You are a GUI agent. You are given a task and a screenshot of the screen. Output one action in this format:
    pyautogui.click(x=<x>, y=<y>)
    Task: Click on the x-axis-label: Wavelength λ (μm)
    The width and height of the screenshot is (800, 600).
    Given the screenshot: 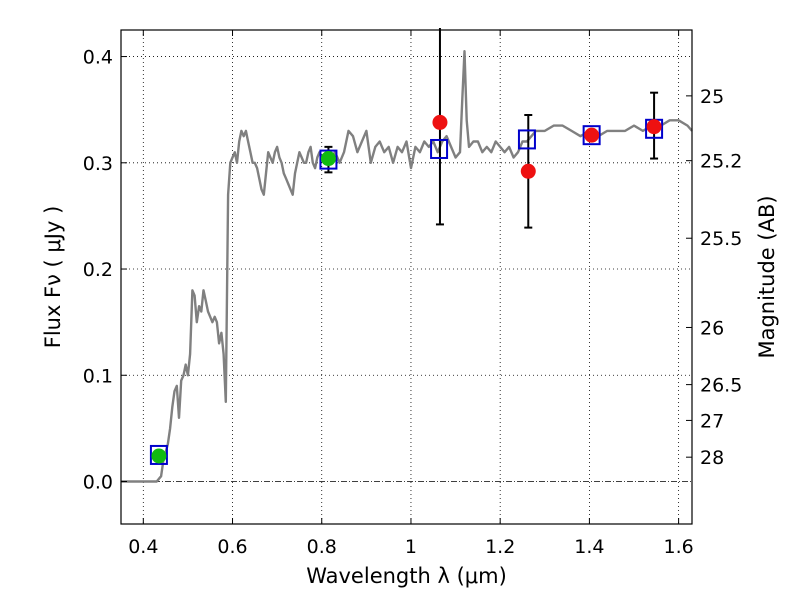 What is the action you would take?
    pyautogui.click(x=406, y=576)
    